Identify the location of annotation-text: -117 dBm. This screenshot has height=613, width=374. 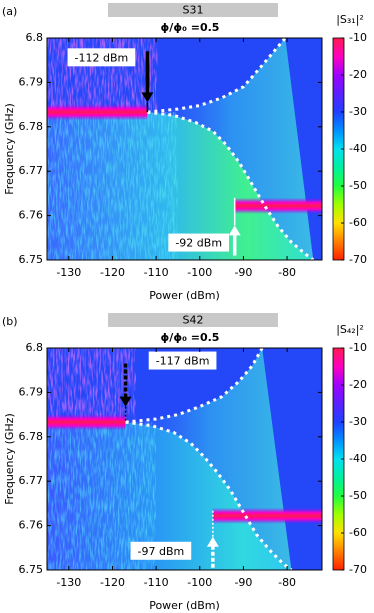
(183, 361).